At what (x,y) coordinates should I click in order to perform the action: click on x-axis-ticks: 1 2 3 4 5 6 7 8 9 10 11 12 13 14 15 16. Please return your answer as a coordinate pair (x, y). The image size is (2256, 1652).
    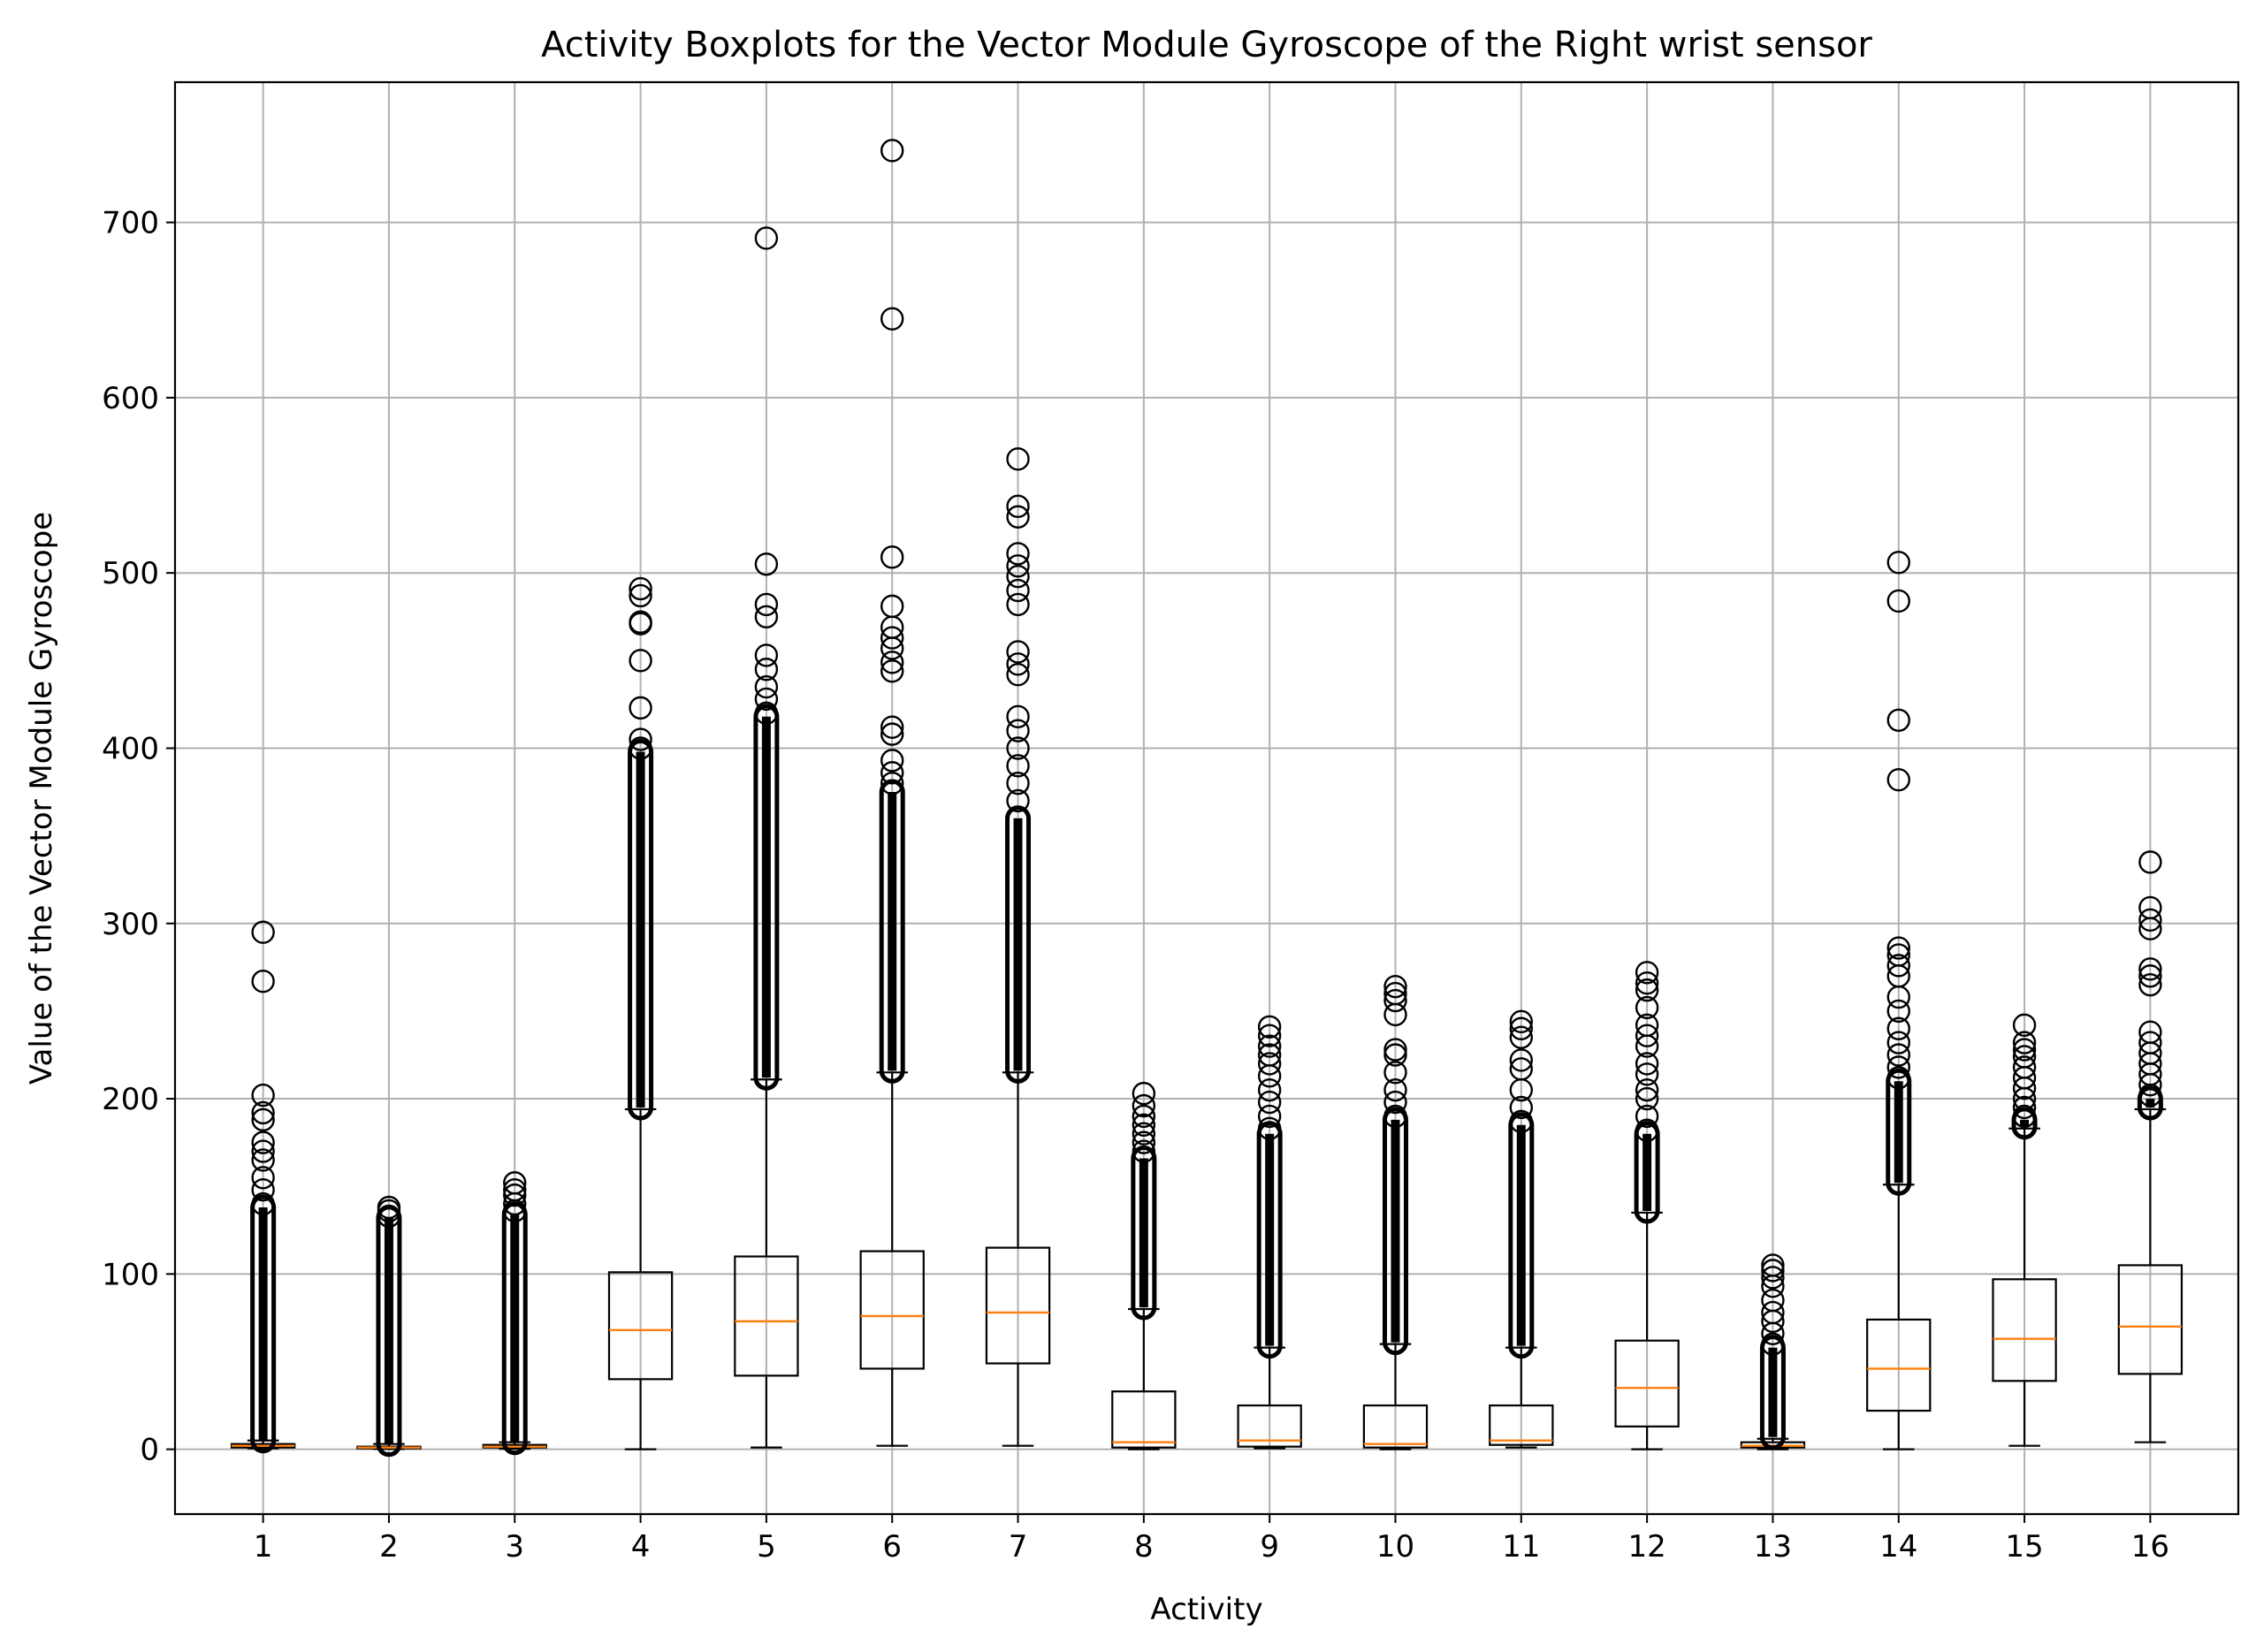
    Looking at the image, I should click on (1211, 1539).